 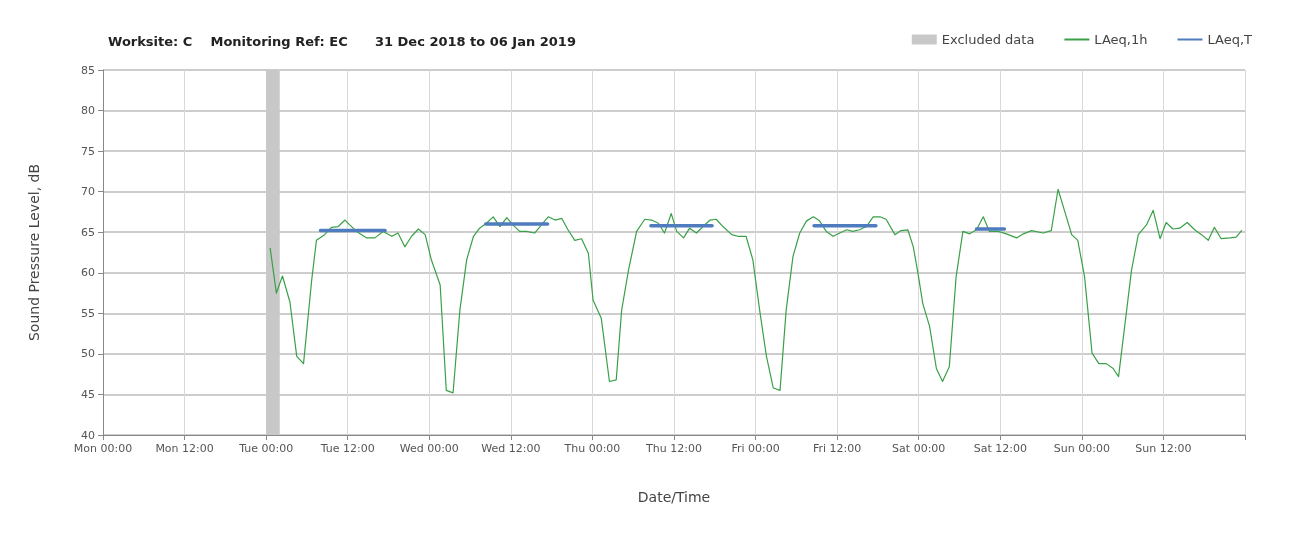 What do you see at coordinates (1121, 39) in the screenshot?
I see `legend-label: LAeq,1h` at bounding box center [1121, 39].